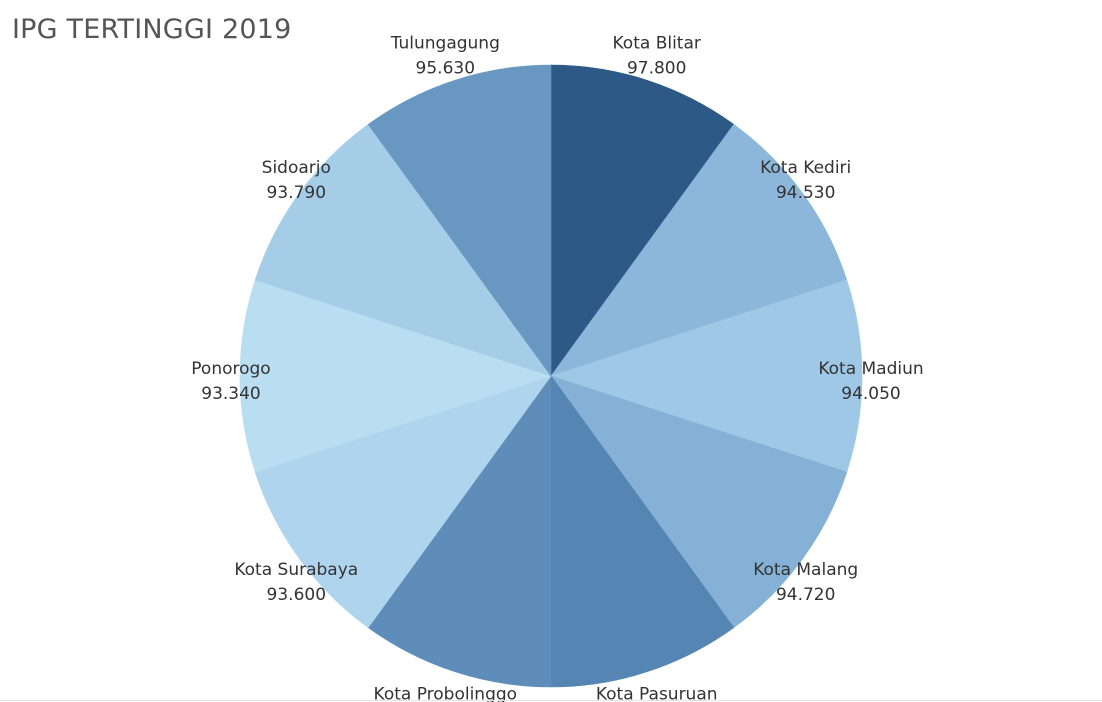 This screenshot has width=1102, height=702. What do you see at coordinates (805, 595) in the screenshot?
I see `slice-value-kota-malang: 94.720` at bounding box center [805, 595].